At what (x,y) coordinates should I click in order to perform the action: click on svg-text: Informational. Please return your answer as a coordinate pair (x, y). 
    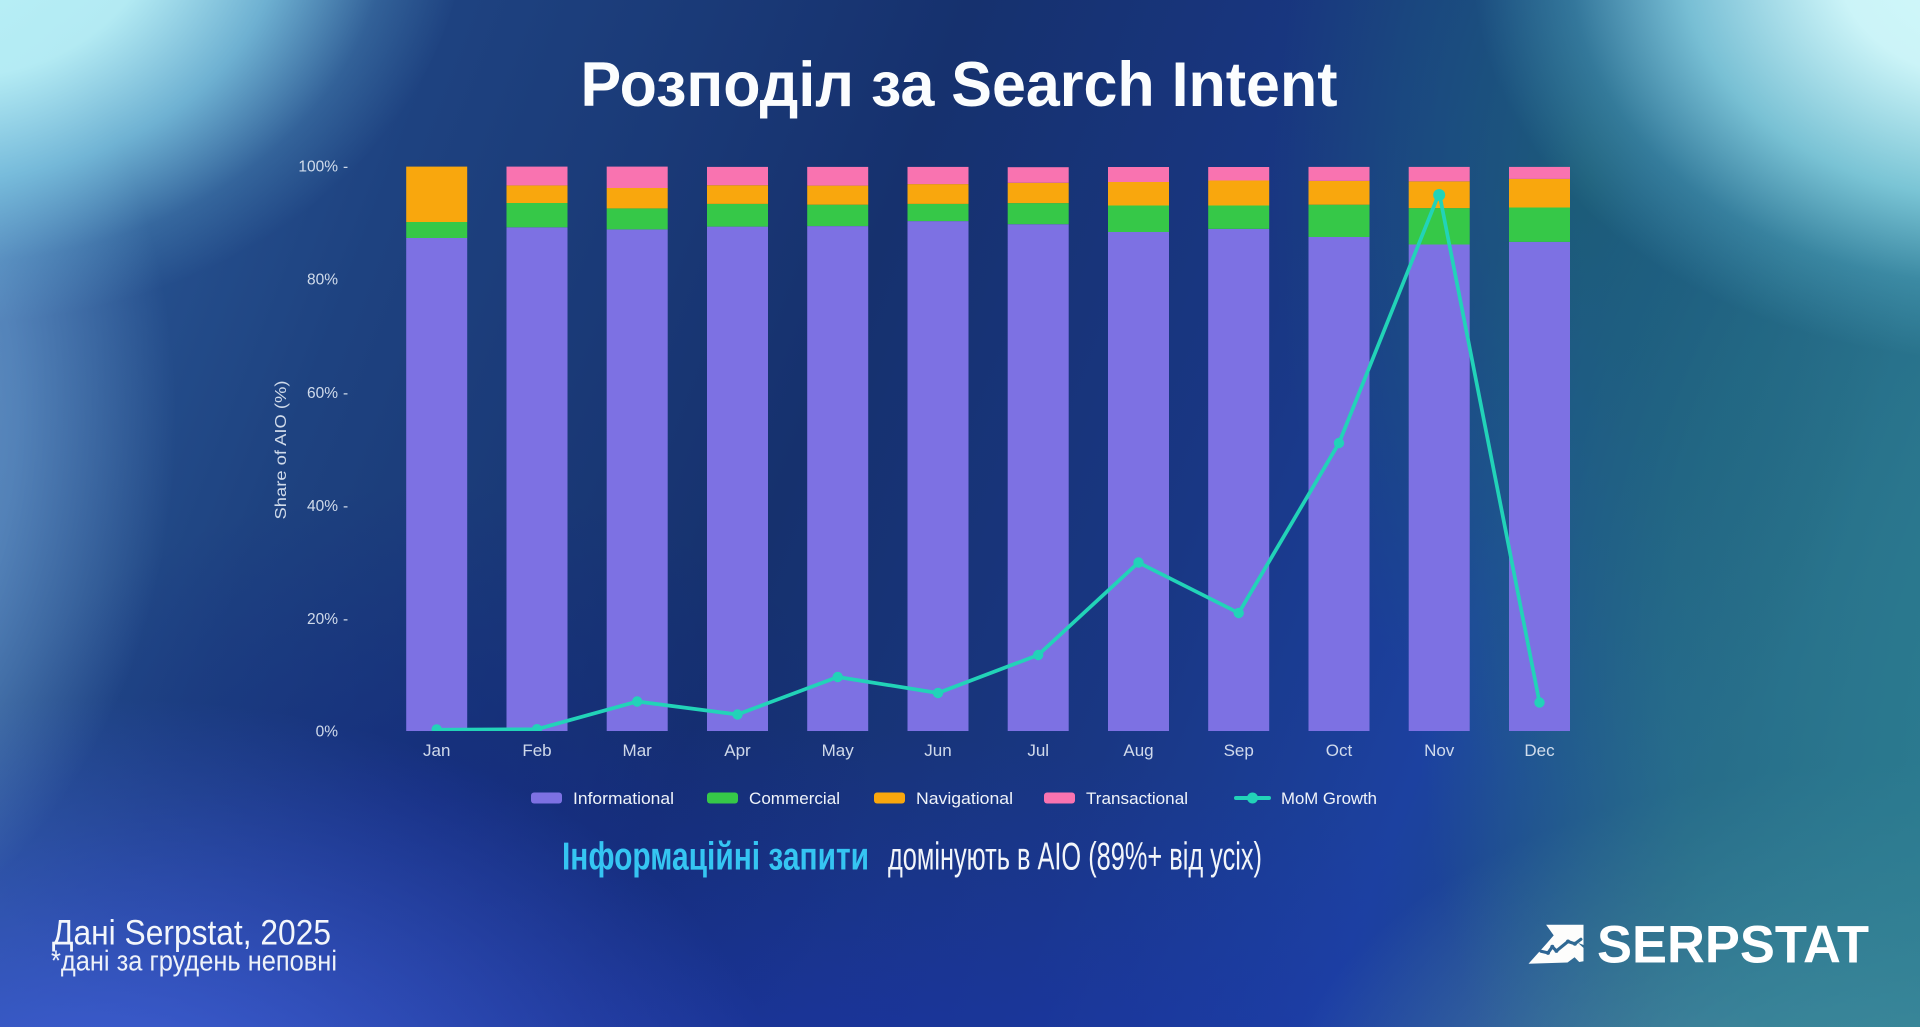
    Looking at the image, I should click on (623, 799).